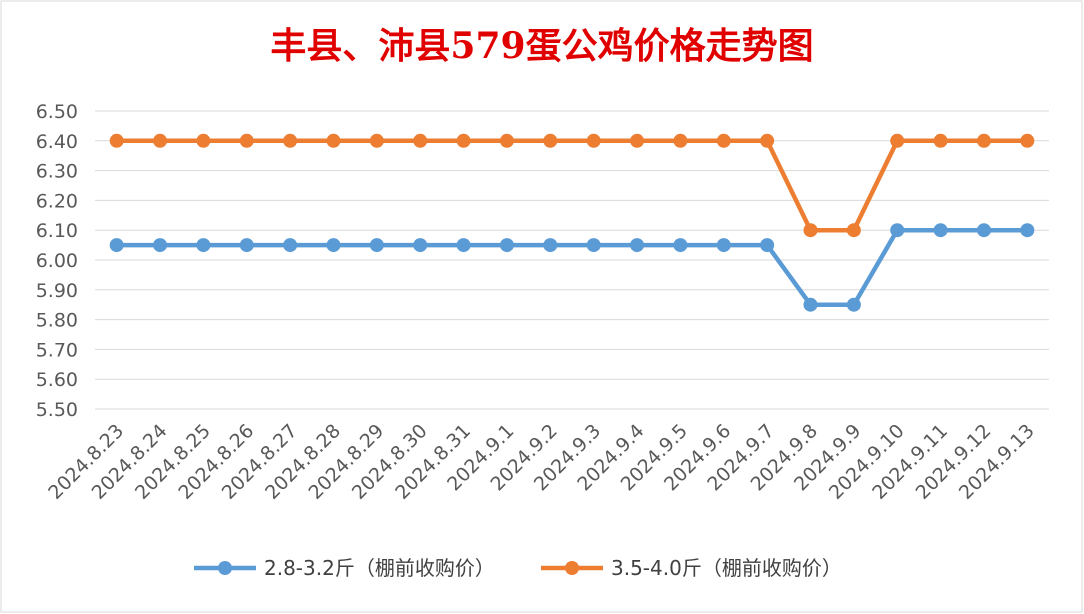  What do you see at coordinates (57, 350) in the screenshot?
I see `y-tick-label: 5.70` at bounding box center [57, 350].